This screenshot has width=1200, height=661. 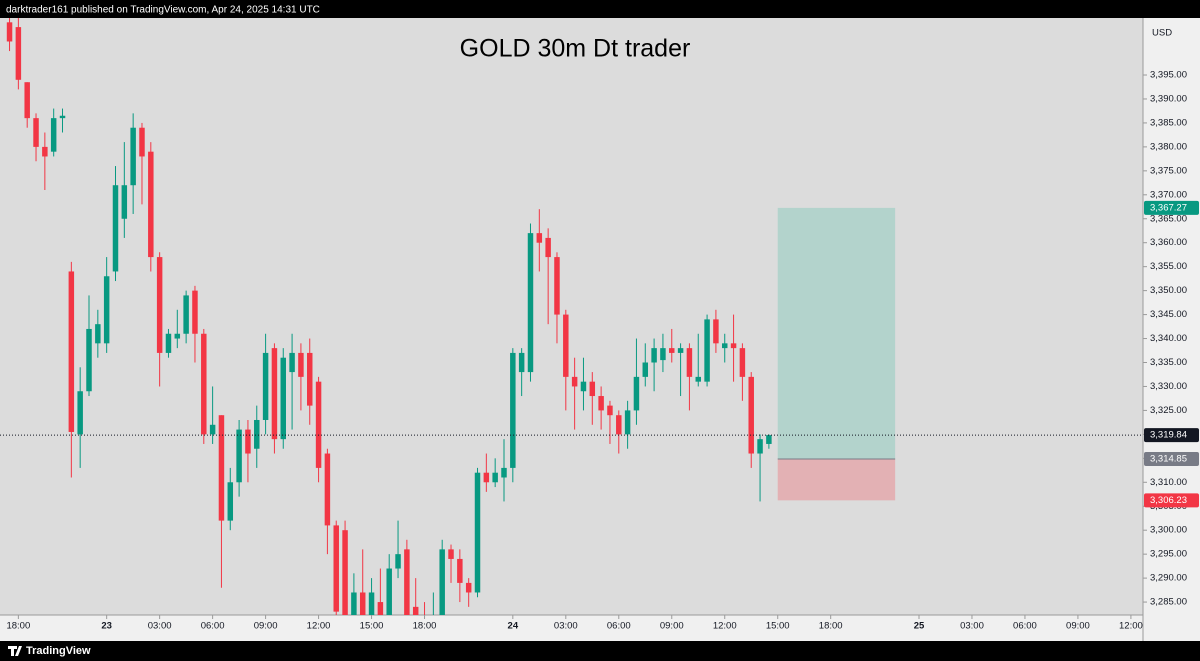 I want to click on x-tick-label: 23, so click(x=106, y=626).